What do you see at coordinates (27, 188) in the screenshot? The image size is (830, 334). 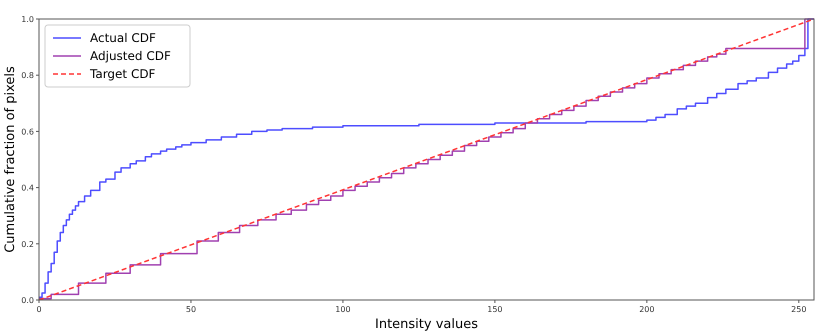 I see `y-tick-label: 0.4` at bounding box center [27, 188].